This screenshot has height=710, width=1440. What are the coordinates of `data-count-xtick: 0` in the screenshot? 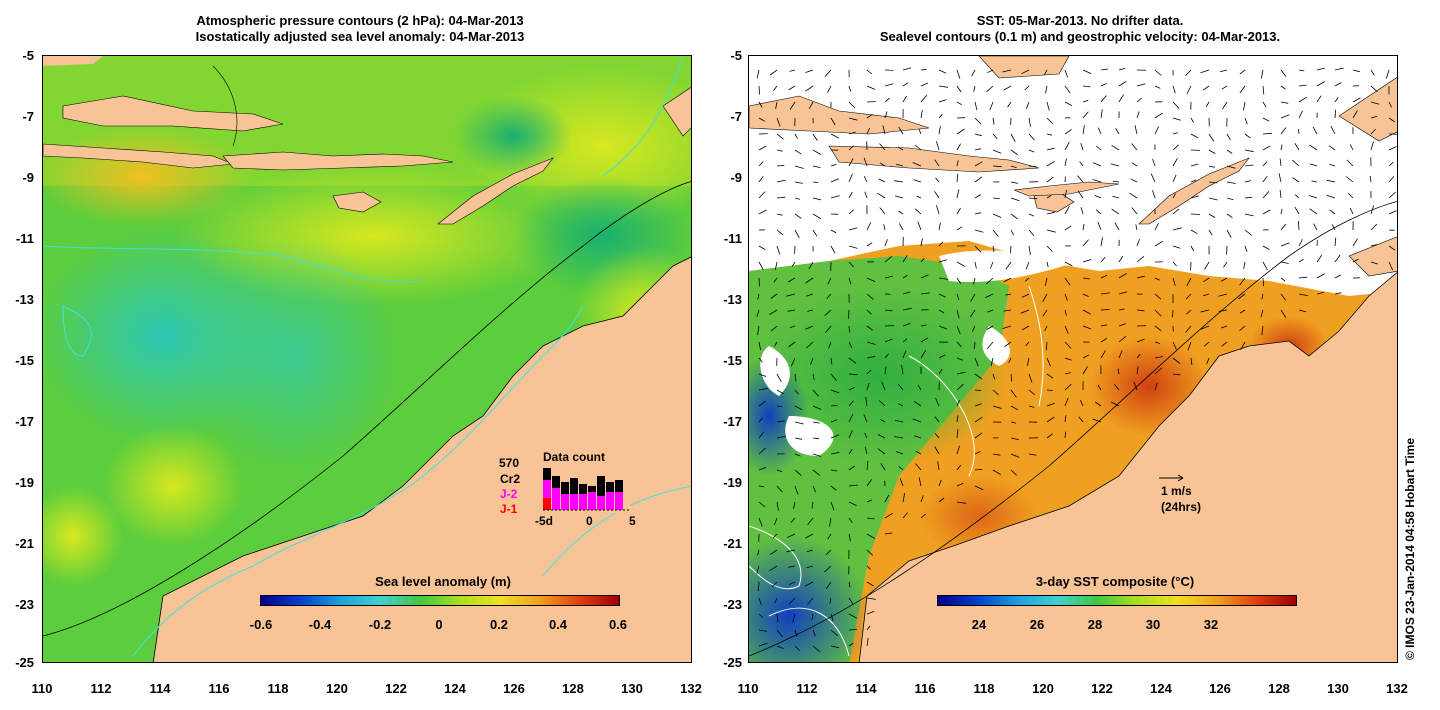 It's located at (589, 521).